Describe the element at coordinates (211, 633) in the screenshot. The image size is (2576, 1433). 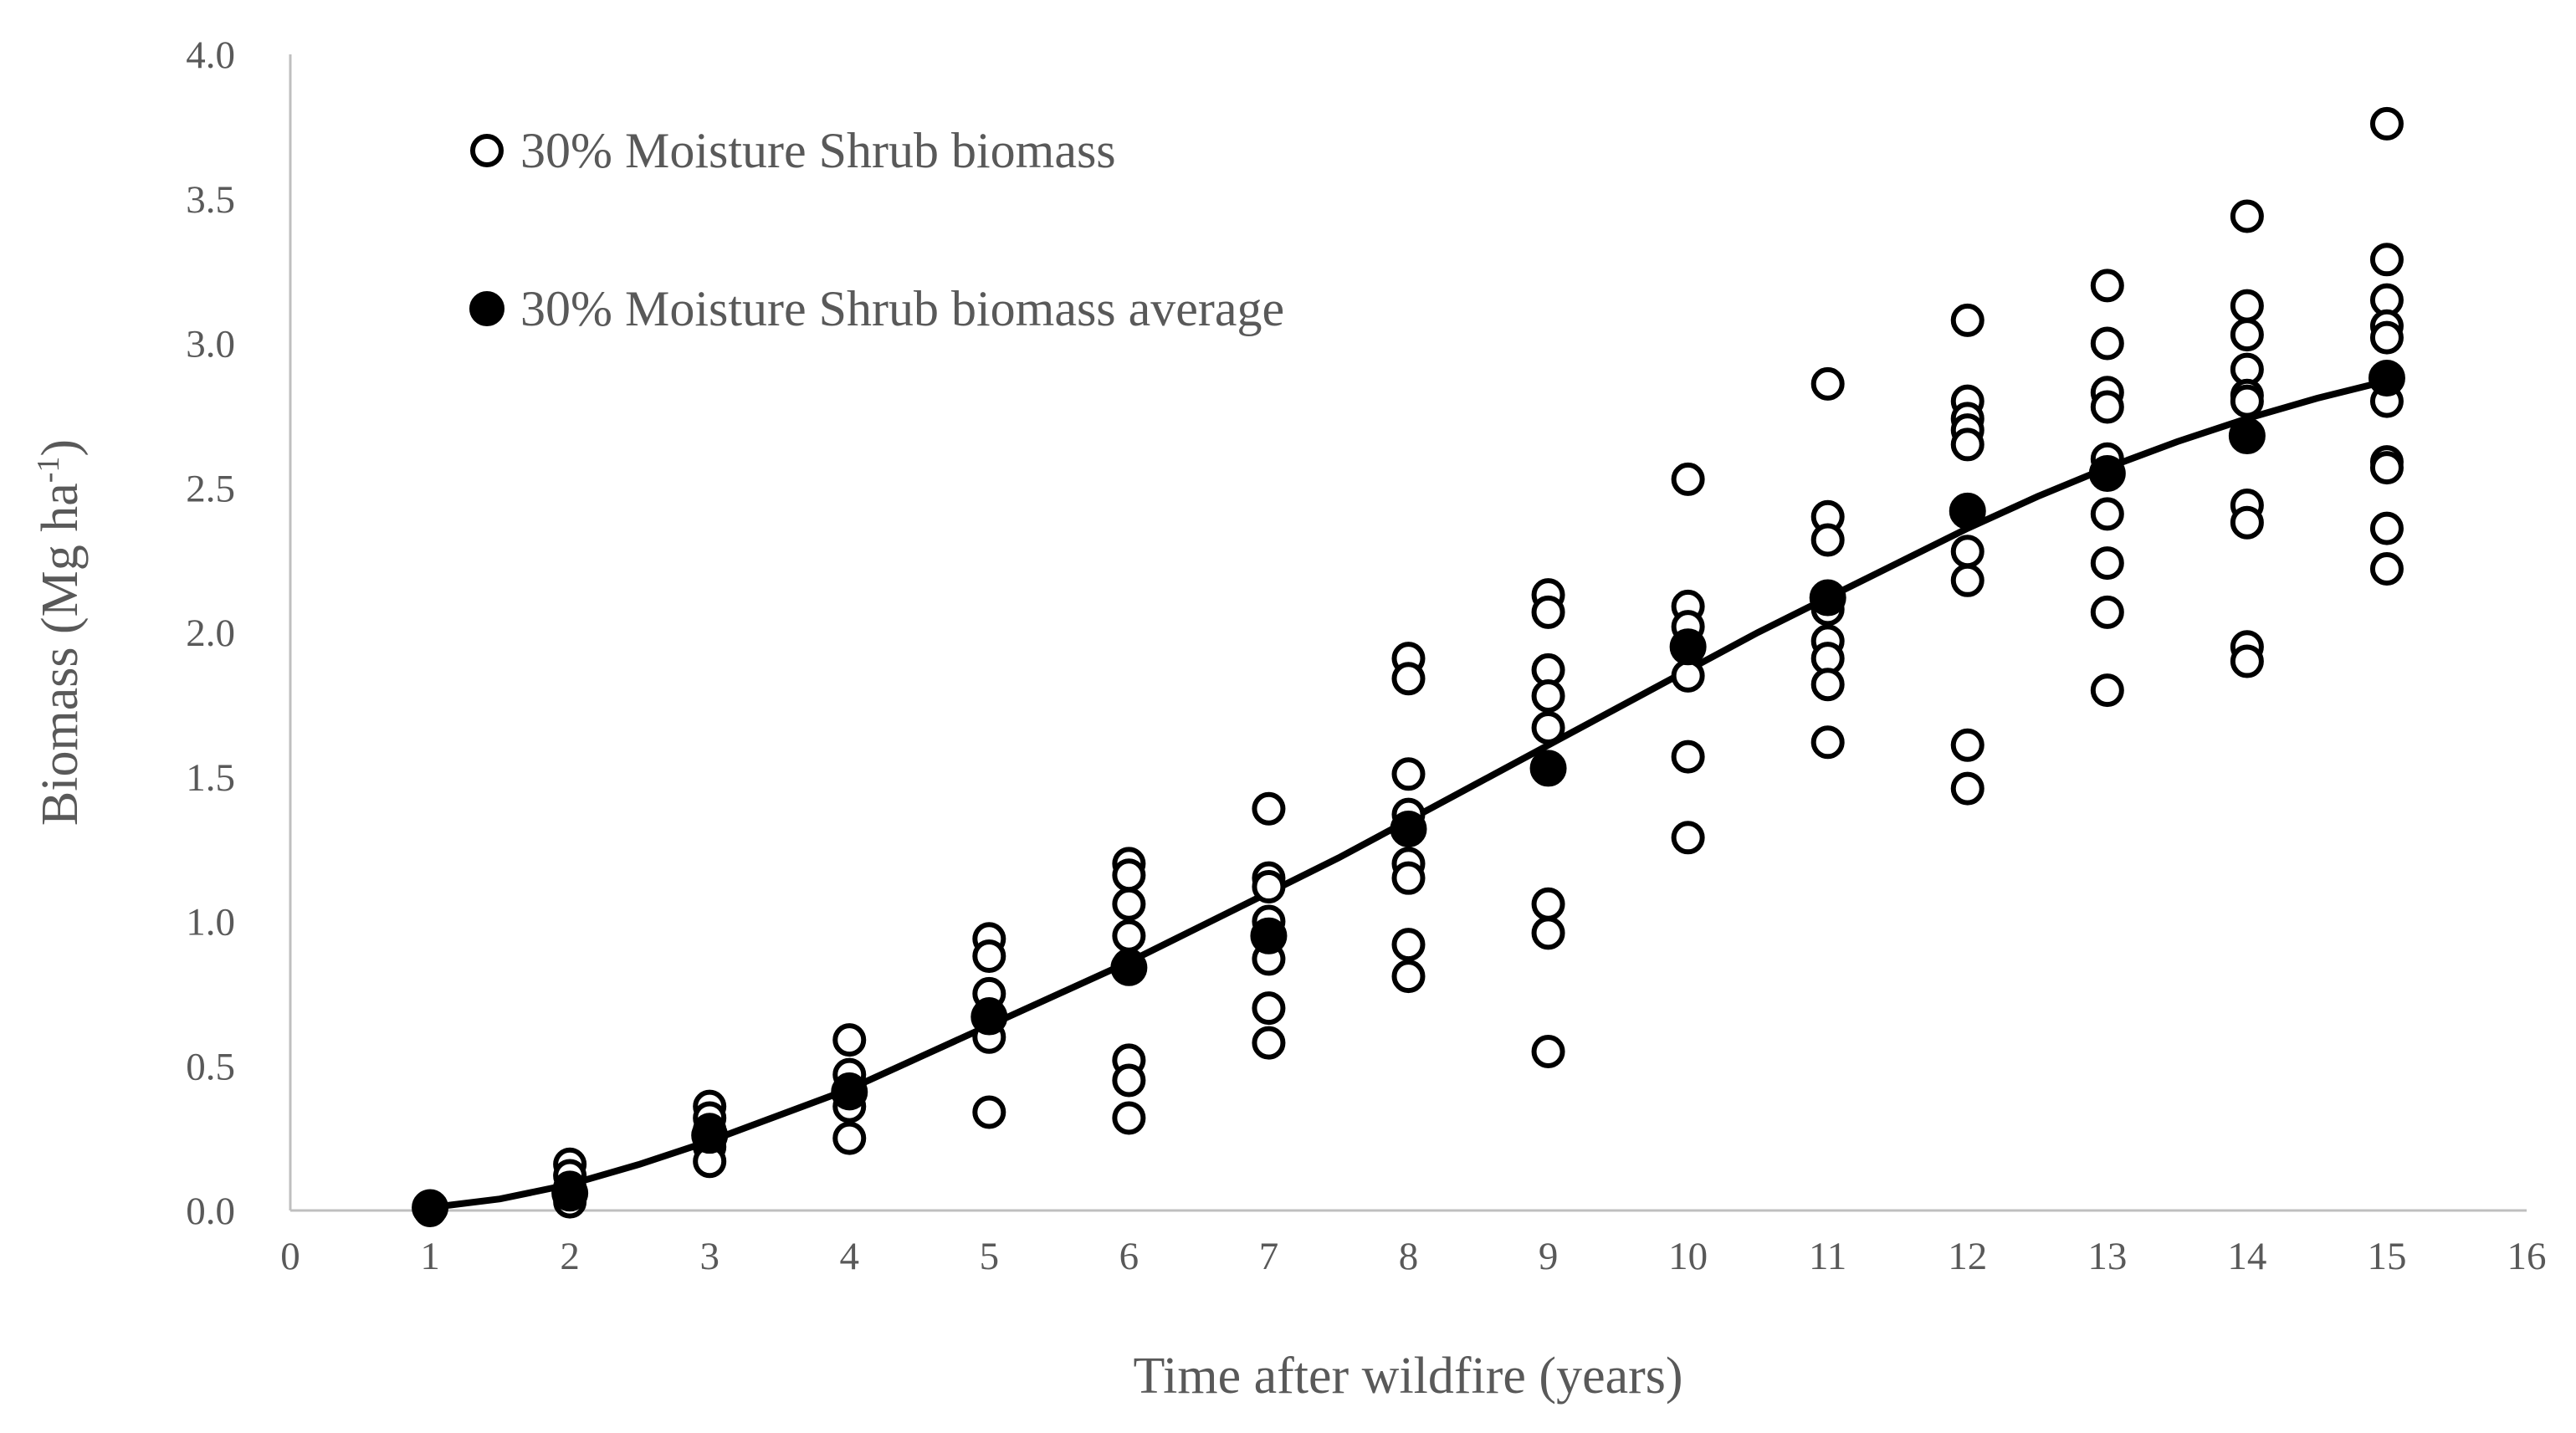
I see `y-tick-labels: 0.0 0.5 1.0 1.5 2.0 2.5 3.0 3.5 4.0` at that location.